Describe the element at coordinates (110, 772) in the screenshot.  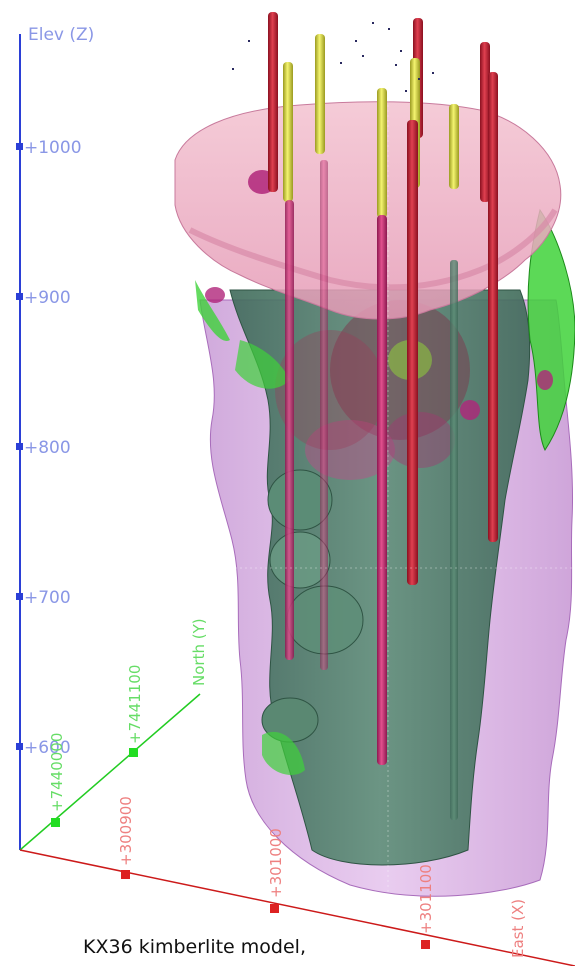
I see `y-axis-line` at that location.